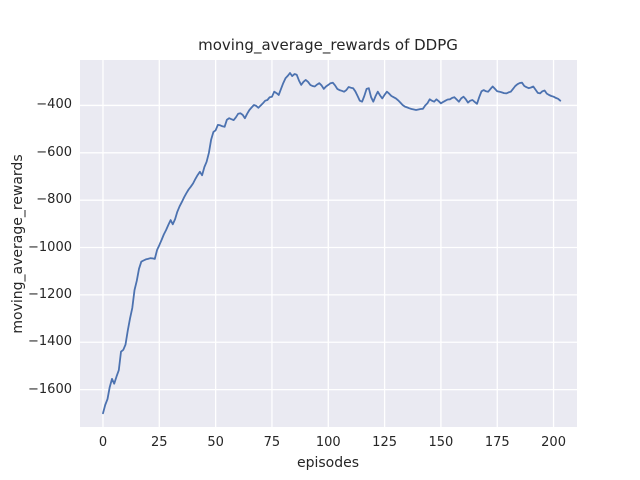  Describe the element at coordinates (328, 463) in the screenshot. I see `x-axis-label: episodes` at that location.